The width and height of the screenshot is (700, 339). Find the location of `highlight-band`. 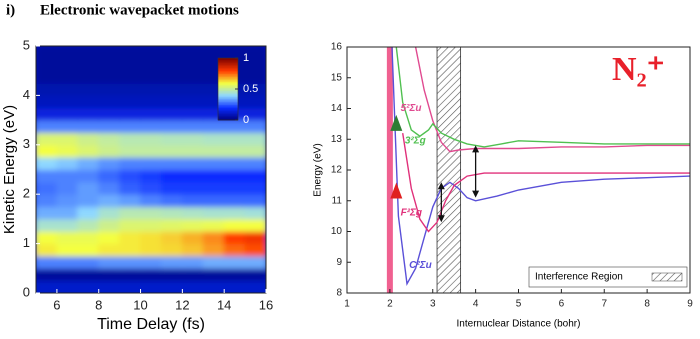

highlight-band is located at coordinates (389, 170).